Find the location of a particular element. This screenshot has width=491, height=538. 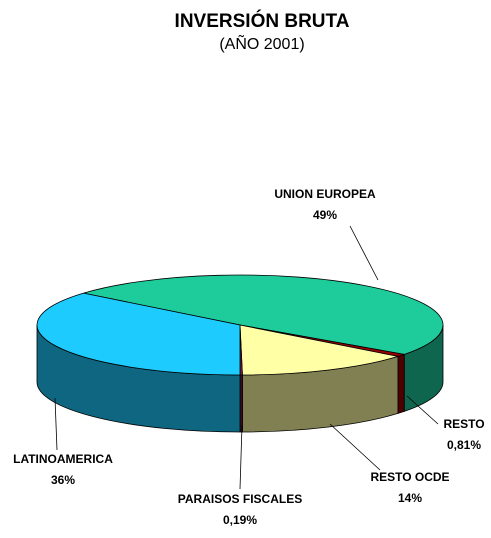

slice-label: RESTO is located at coordinates (463, 424).